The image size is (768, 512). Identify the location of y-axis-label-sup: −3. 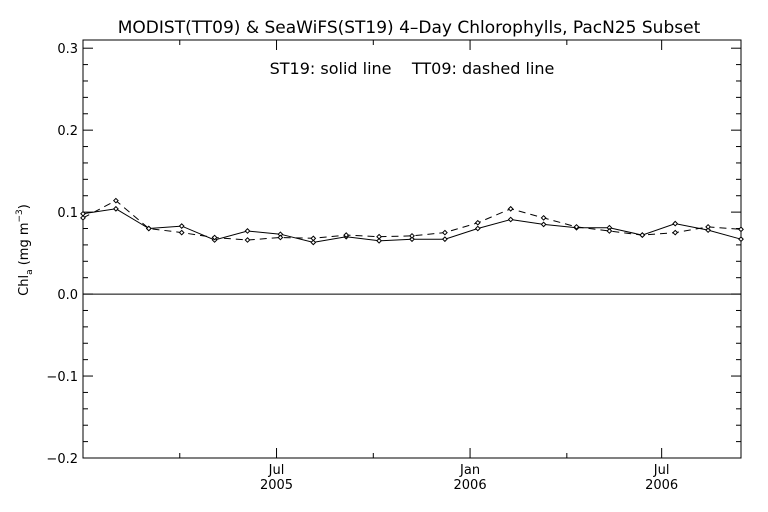
(20, 215).